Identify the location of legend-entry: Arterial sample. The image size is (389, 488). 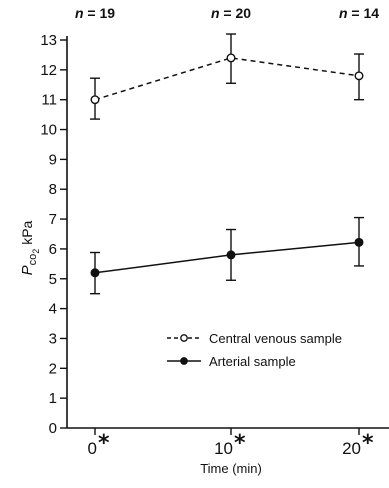
(231, 361).